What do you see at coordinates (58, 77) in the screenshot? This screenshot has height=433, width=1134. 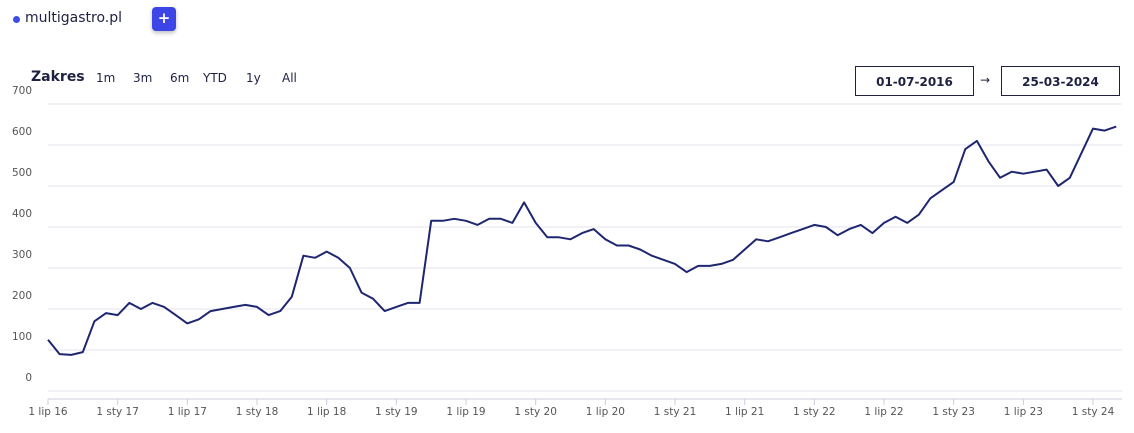 I see `range-label: Zakres` at bounding box center [58, 77].